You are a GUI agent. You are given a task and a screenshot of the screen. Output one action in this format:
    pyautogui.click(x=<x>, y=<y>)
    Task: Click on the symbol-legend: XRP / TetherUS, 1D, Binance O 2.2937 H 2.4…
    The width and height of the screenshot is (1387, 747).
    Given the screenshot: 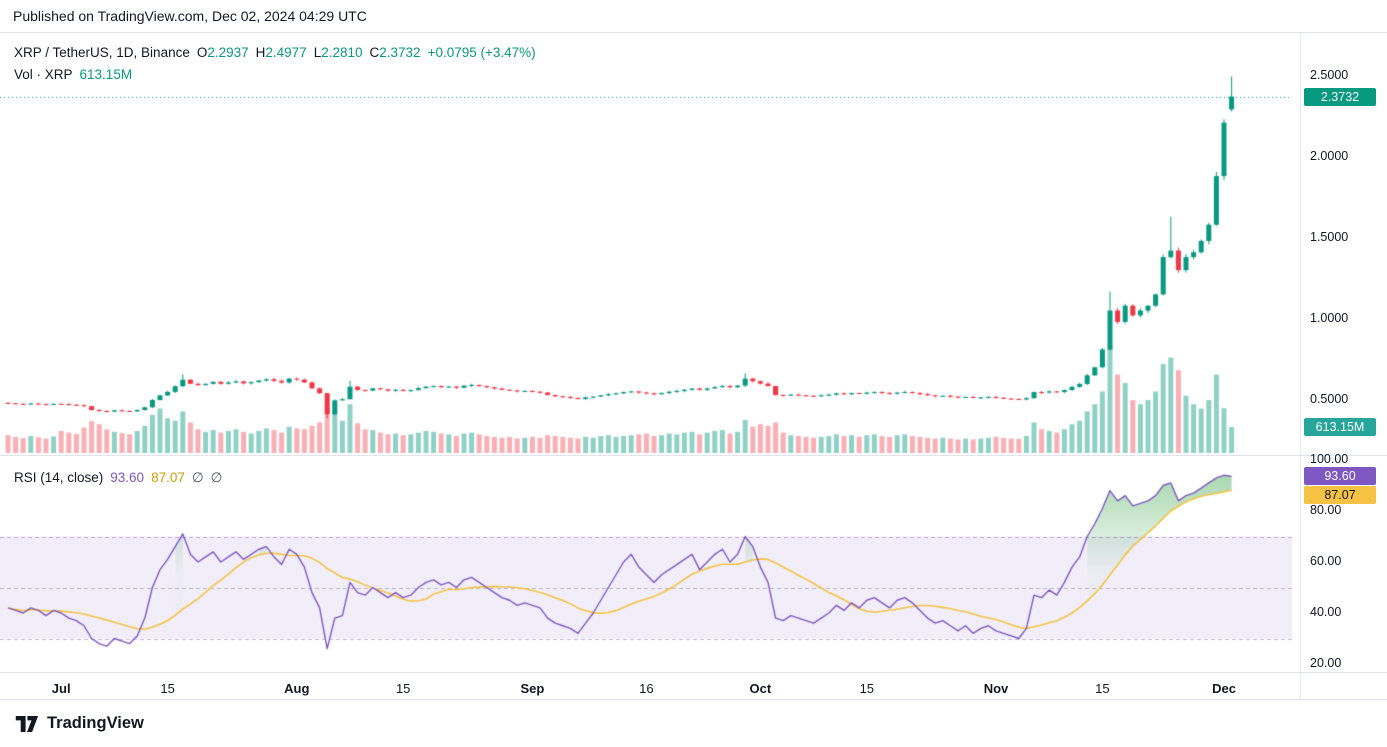 What is the action you would take?
    pyautogui.click(x=275, y=52)
    